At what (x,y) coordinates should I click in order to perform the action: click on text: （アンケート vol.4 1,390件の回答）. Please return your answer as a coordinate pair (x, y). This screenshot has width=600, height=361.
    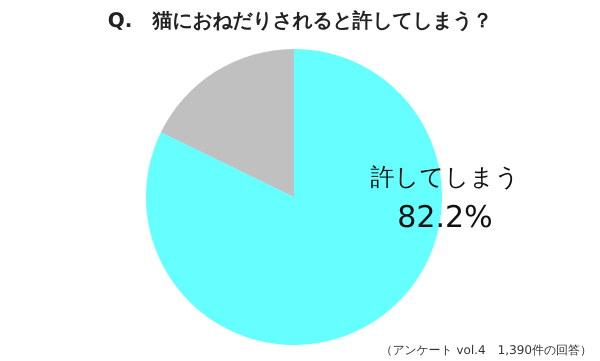
    Looking at the image, I should click on (486, 350).